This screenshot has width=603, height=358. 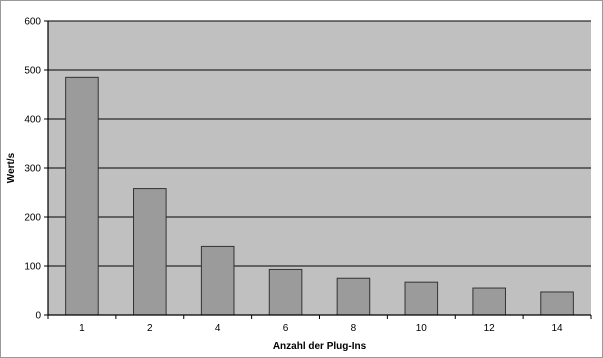 I want to click on y-axis-title: Wert/s, so click(x=11, y=167).